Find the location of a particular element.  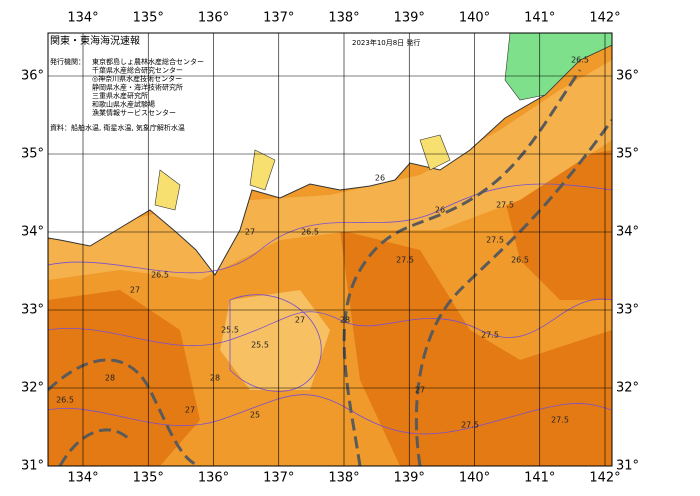

cold-water is located at coordinates (558, 67).